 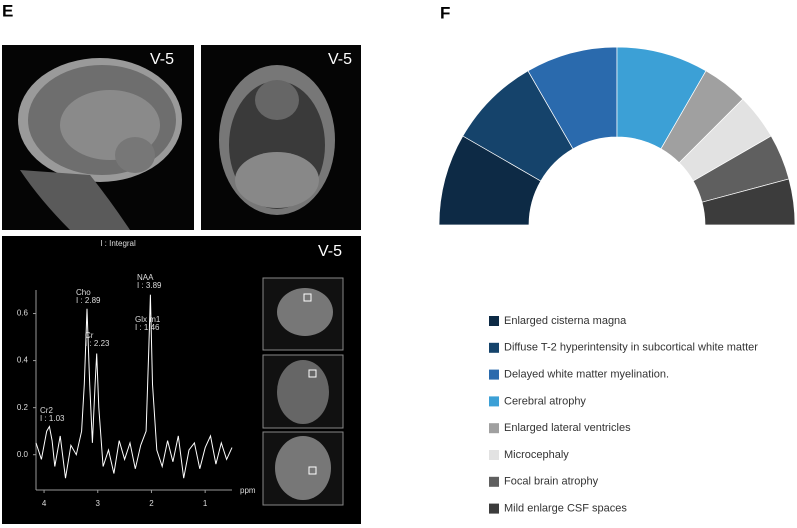 What do you see at coordinates (148, 319) in the screenshot?
I see `peak-label: Glx m1` at bounding box center [148, 319].